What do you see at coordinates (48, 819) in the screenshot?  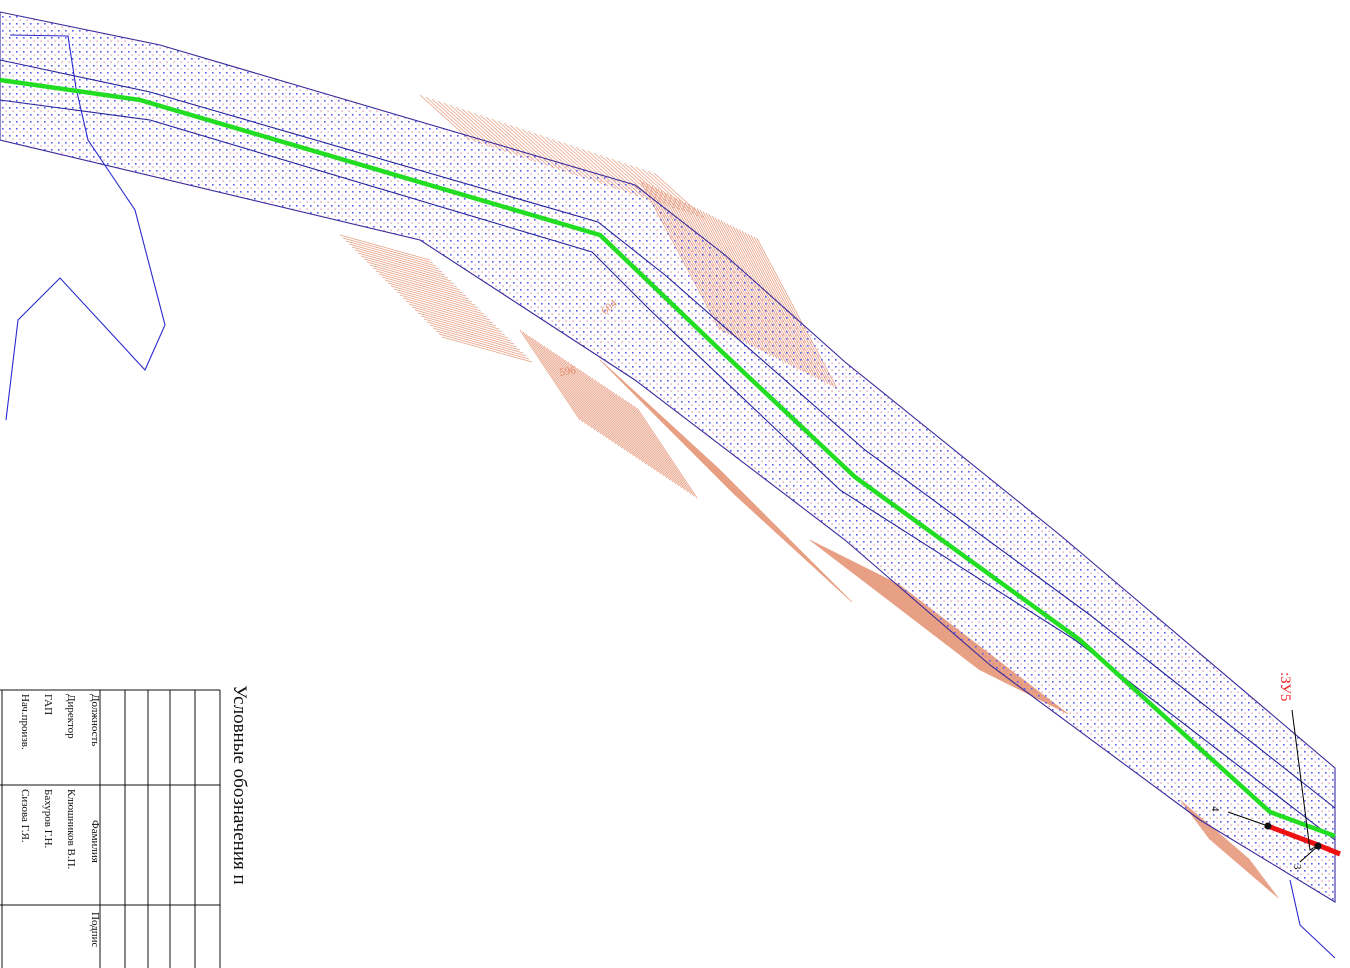 I see `table-cell-name: Бахуров Г.Н.` at bounding box center [48, 819].